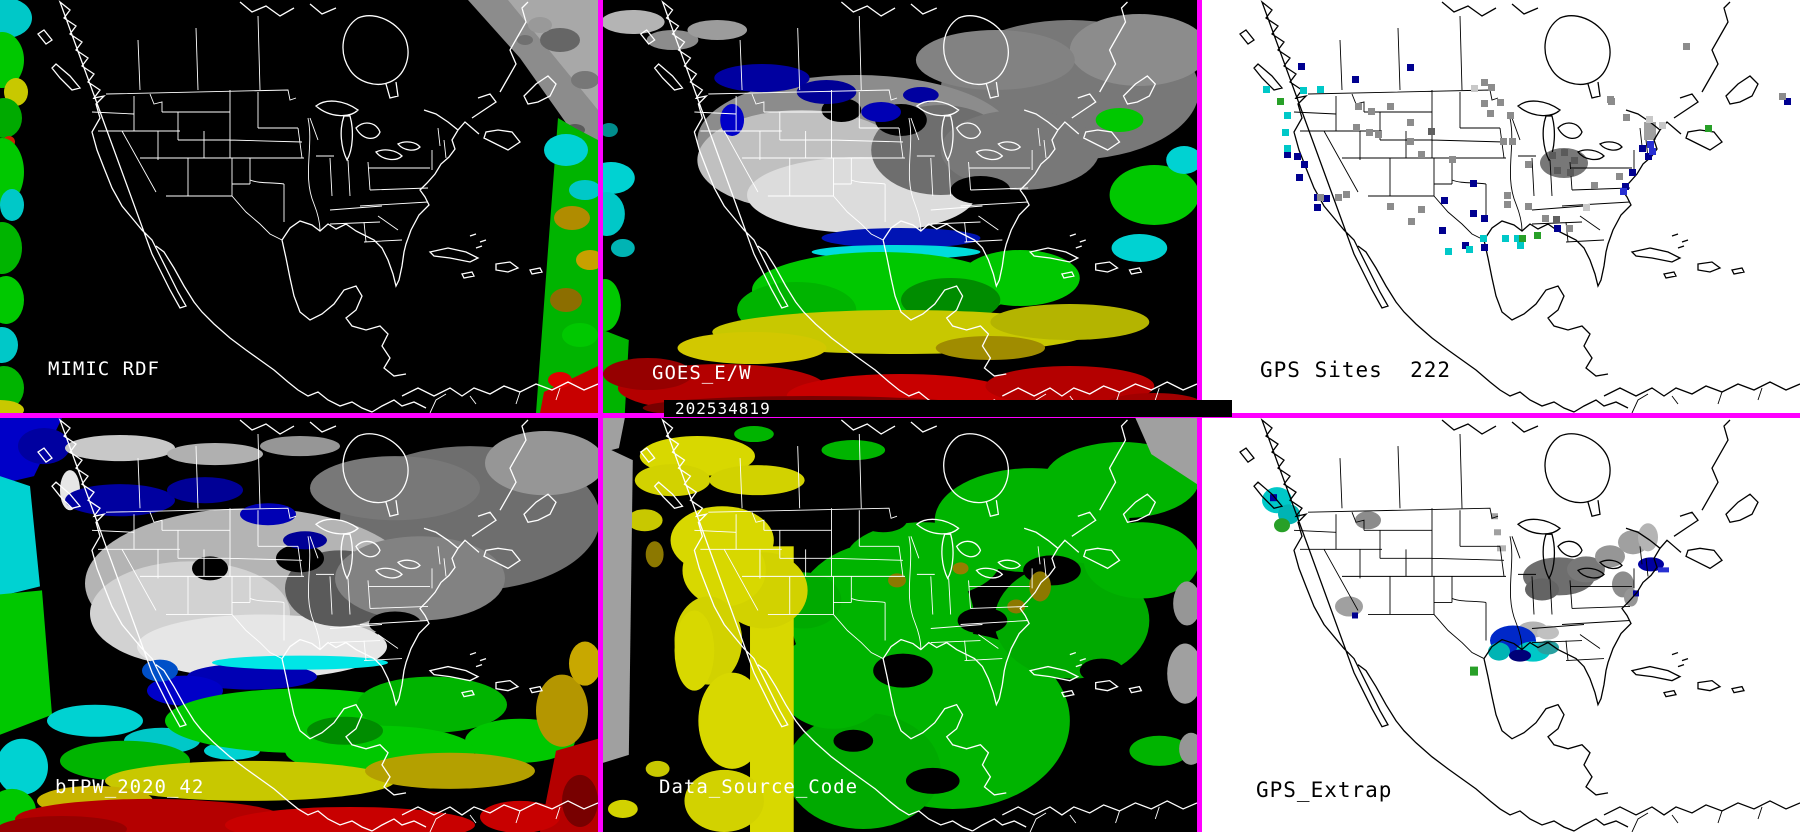 The width and height of the screenshot is (1800, 832). I want to click on panel-label-data-source-code: Data_Source_Code, so click(759, 787).